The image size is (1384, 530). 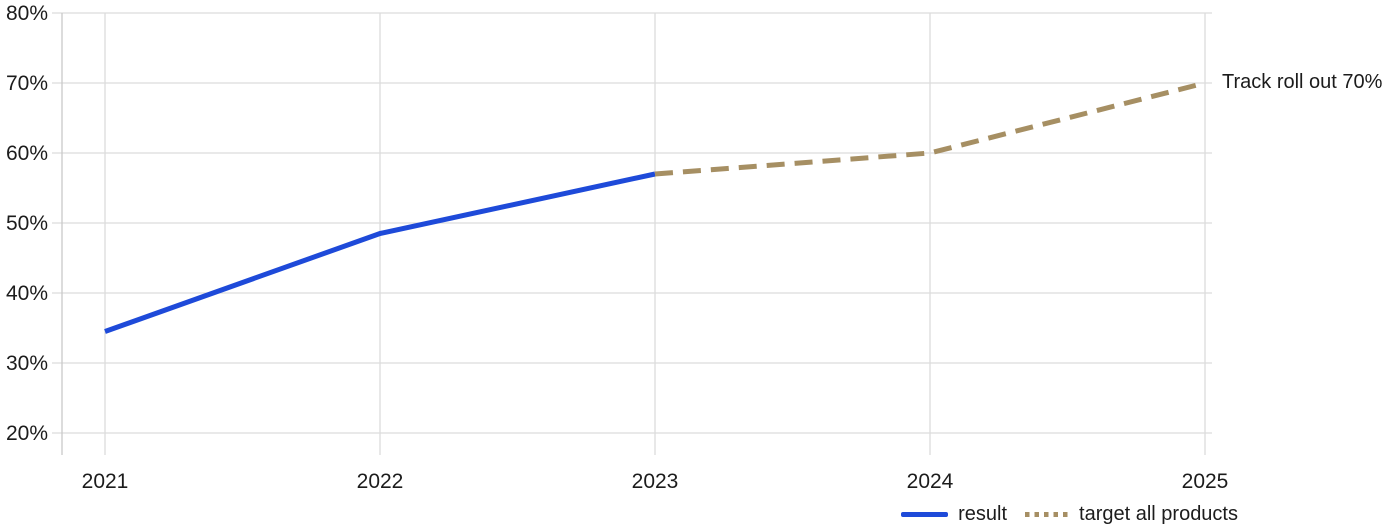 What do you see at coordinates (27, 293) in the screenshot?
I see `y-tick-label: 40%` at bounding box center [27, 293].